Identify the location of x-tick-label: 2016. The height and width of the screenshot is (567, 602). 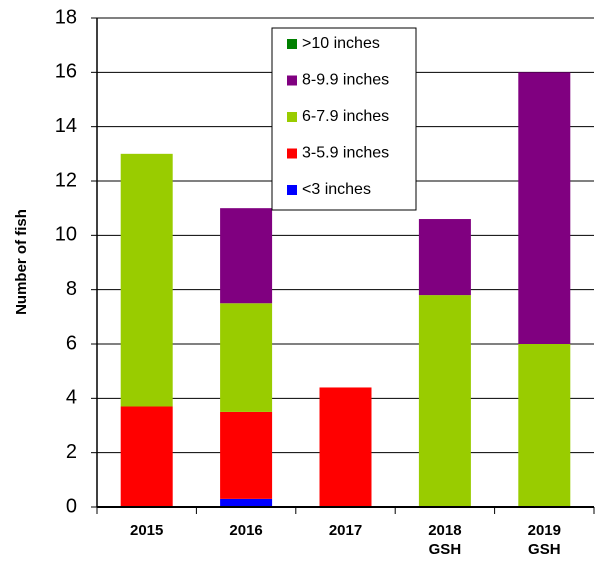
(245, 530).